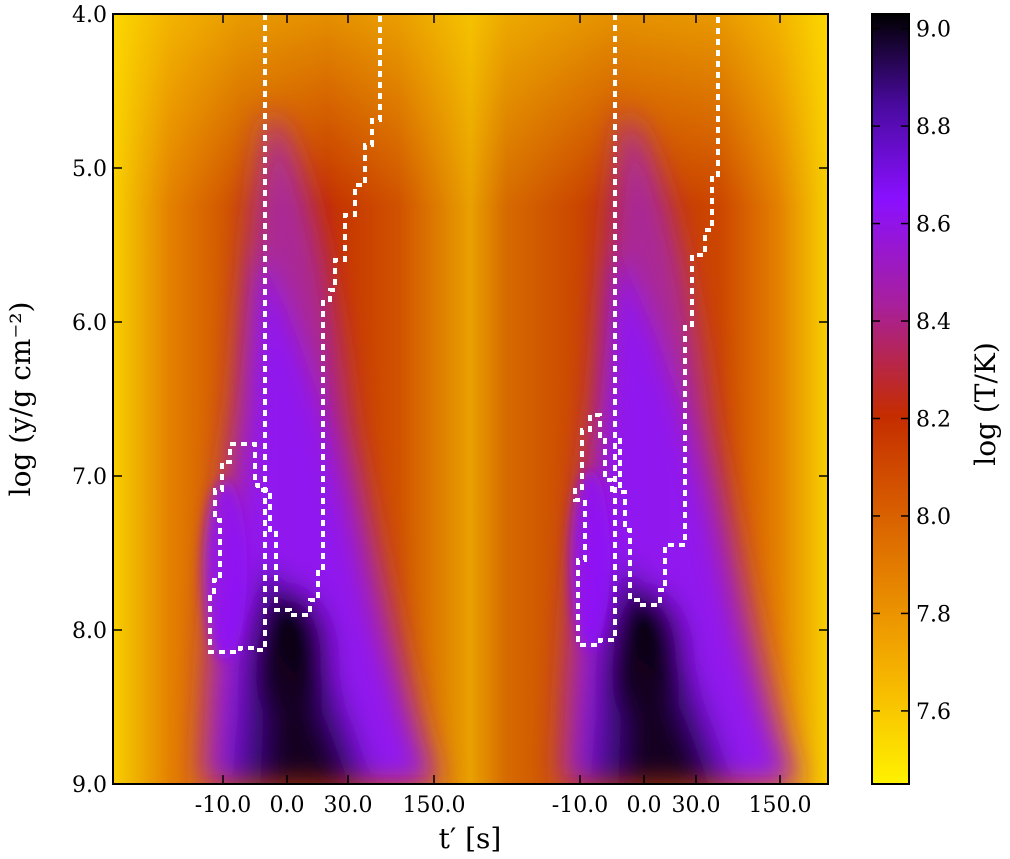  What do you see at coordinates (89, 15) in the screenshot?
I see `y-tick-label: 4.0` at bounding box center [89, 15].